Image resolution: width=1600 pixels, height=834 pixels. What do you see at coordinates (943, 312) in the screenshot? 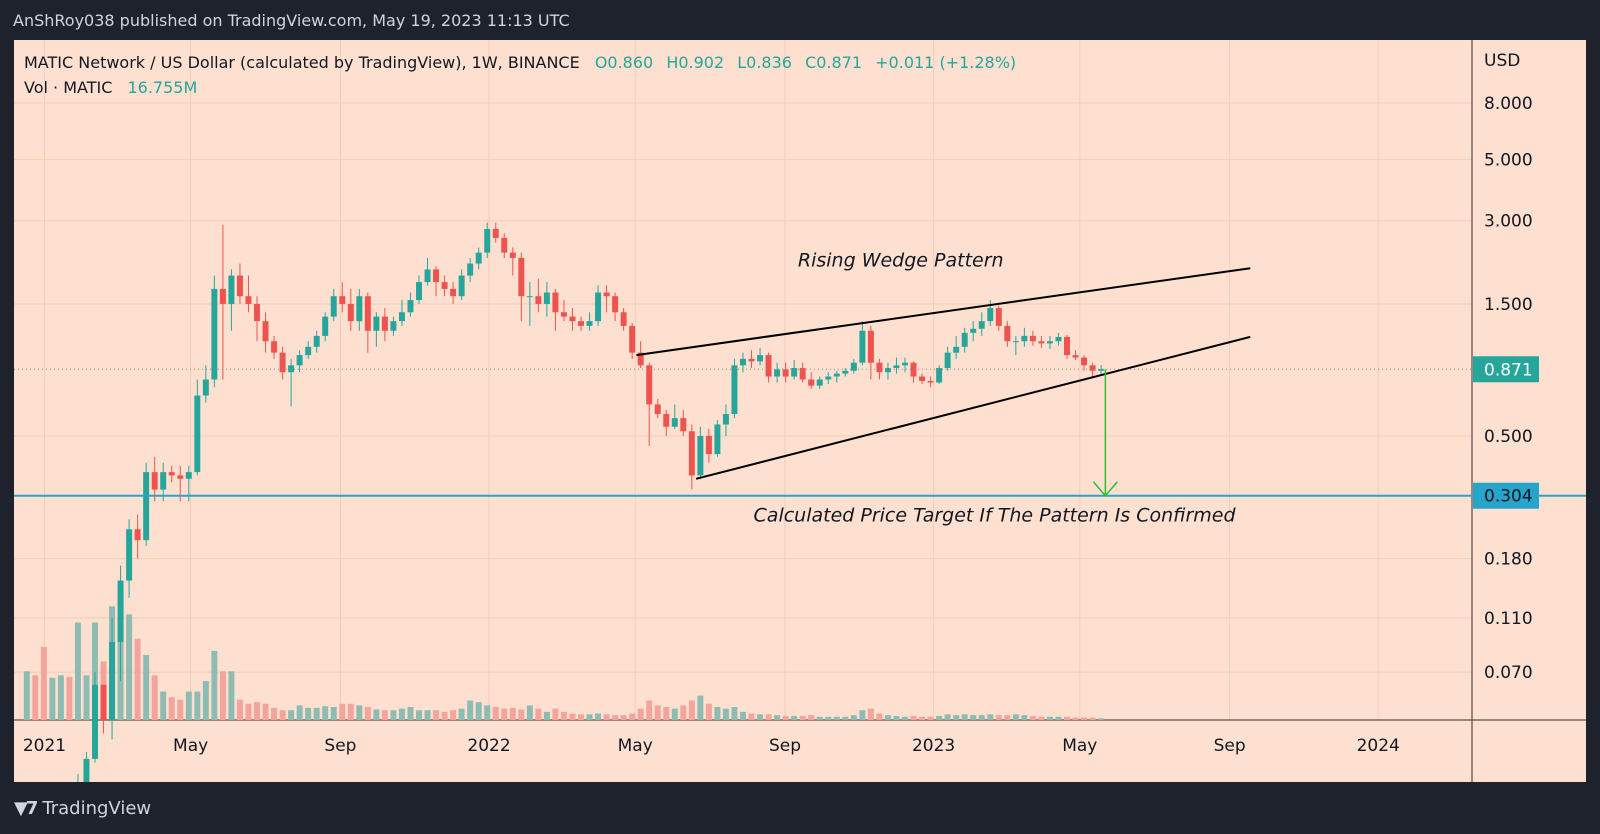
I see `wedge-upper-line` at bounding box center [943, 312].